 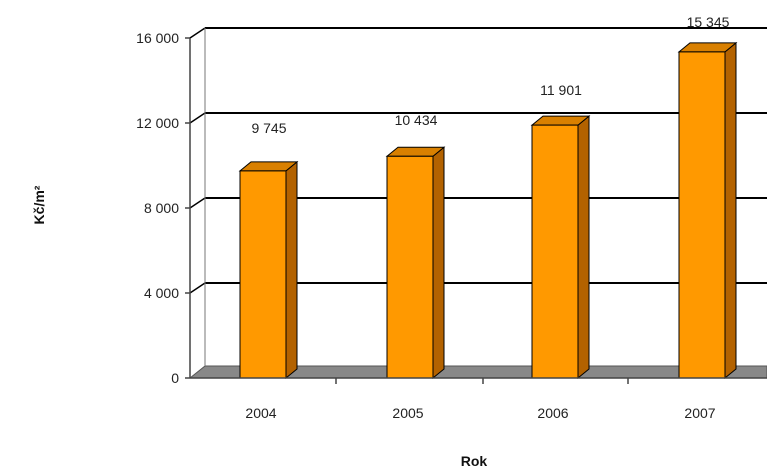 I want to click on category-axis: 2004 2005 2006 2007, so click(x=478, y=399).